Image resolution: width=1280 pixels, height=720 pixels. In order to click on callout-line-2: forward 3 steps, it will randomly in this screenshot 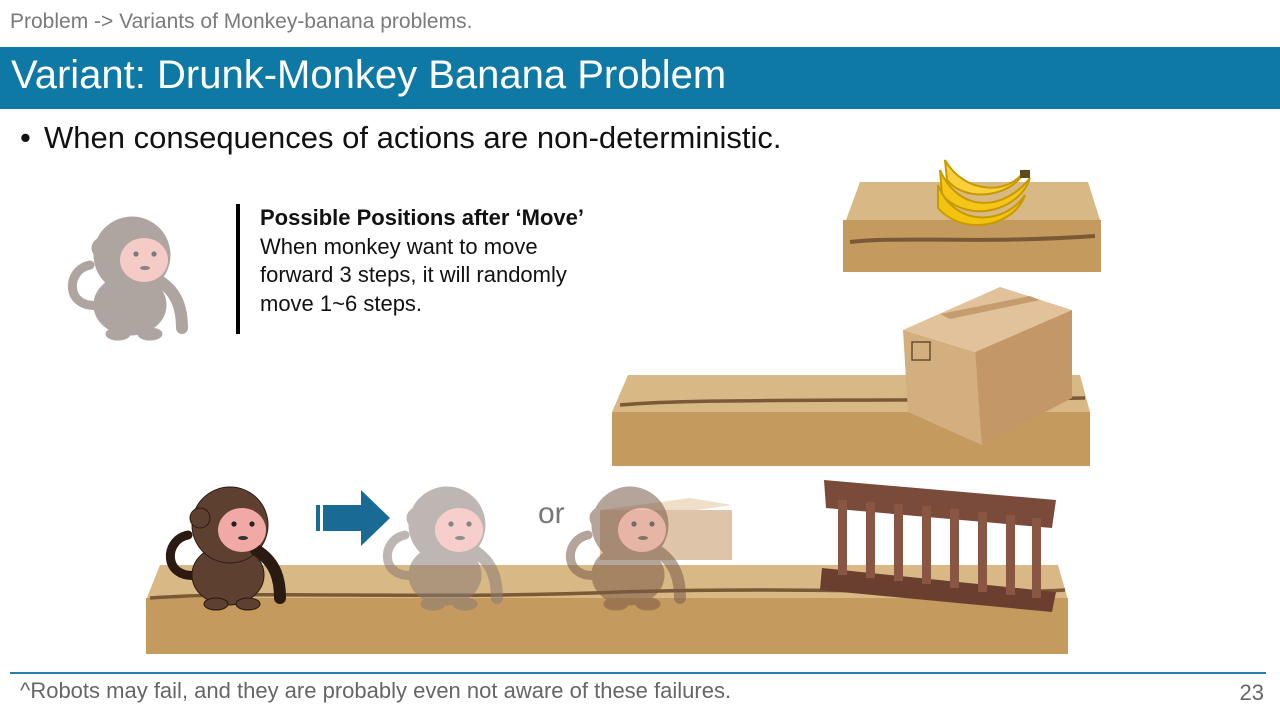, I will do `click(413, 274)`.